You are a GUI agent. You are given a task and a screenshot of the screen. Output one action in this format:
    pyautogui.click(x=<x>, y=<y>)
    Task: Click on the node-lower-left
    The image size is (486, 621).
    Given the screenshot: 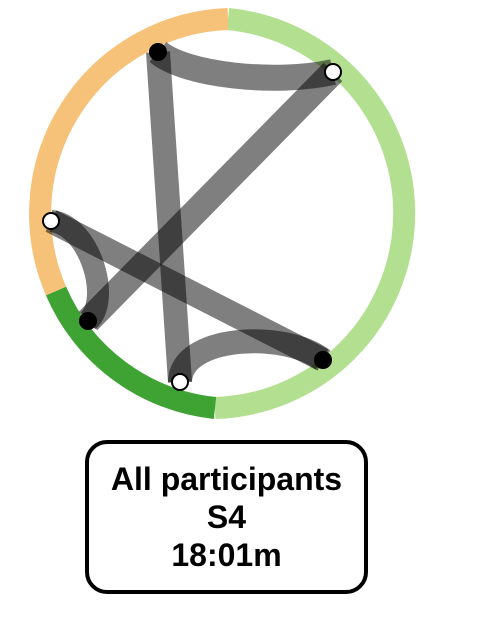 What is the action you would take?
    pyautogui.click(x=88, y=321)
    